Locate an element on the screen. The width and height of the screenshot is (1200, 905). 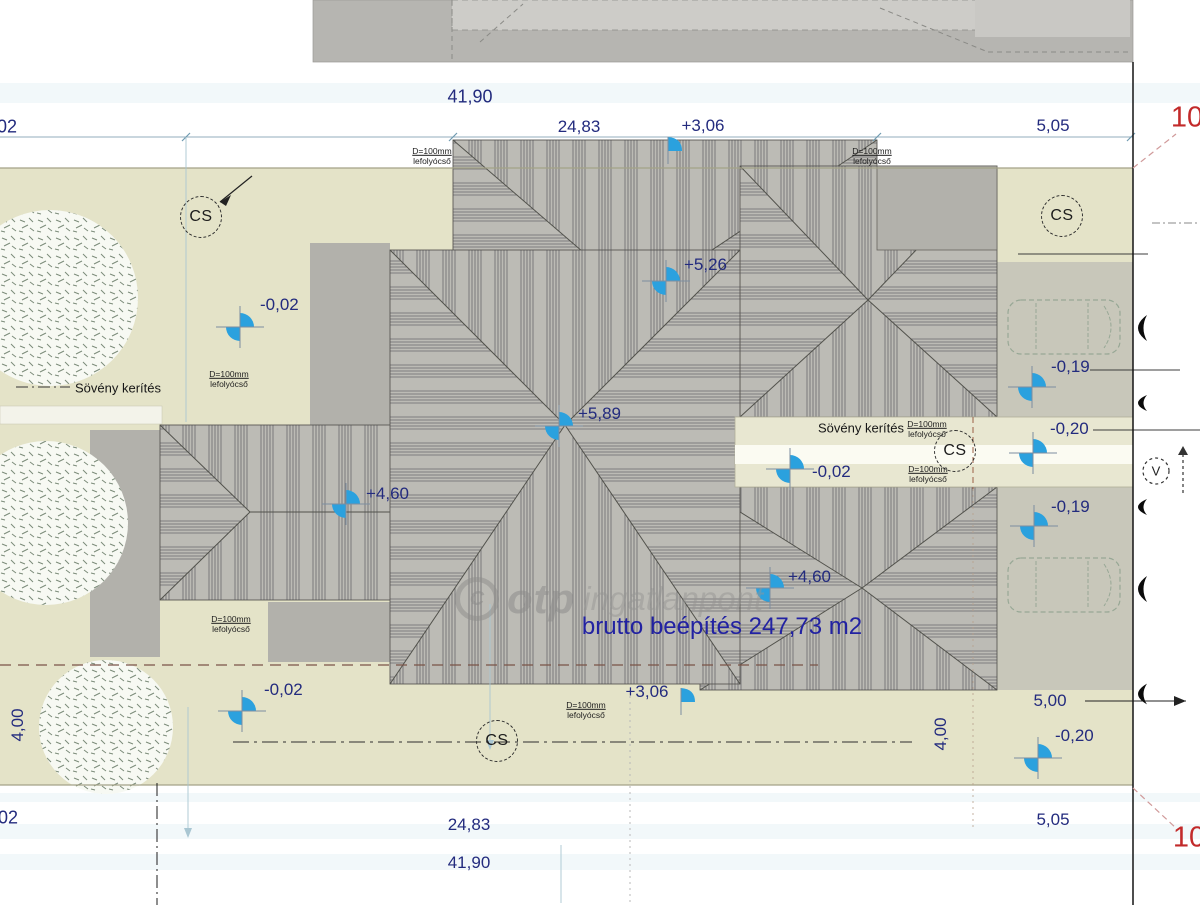
building-area-label: brutto beépítés 247,73 m2 is located at coordinates (722, 626).